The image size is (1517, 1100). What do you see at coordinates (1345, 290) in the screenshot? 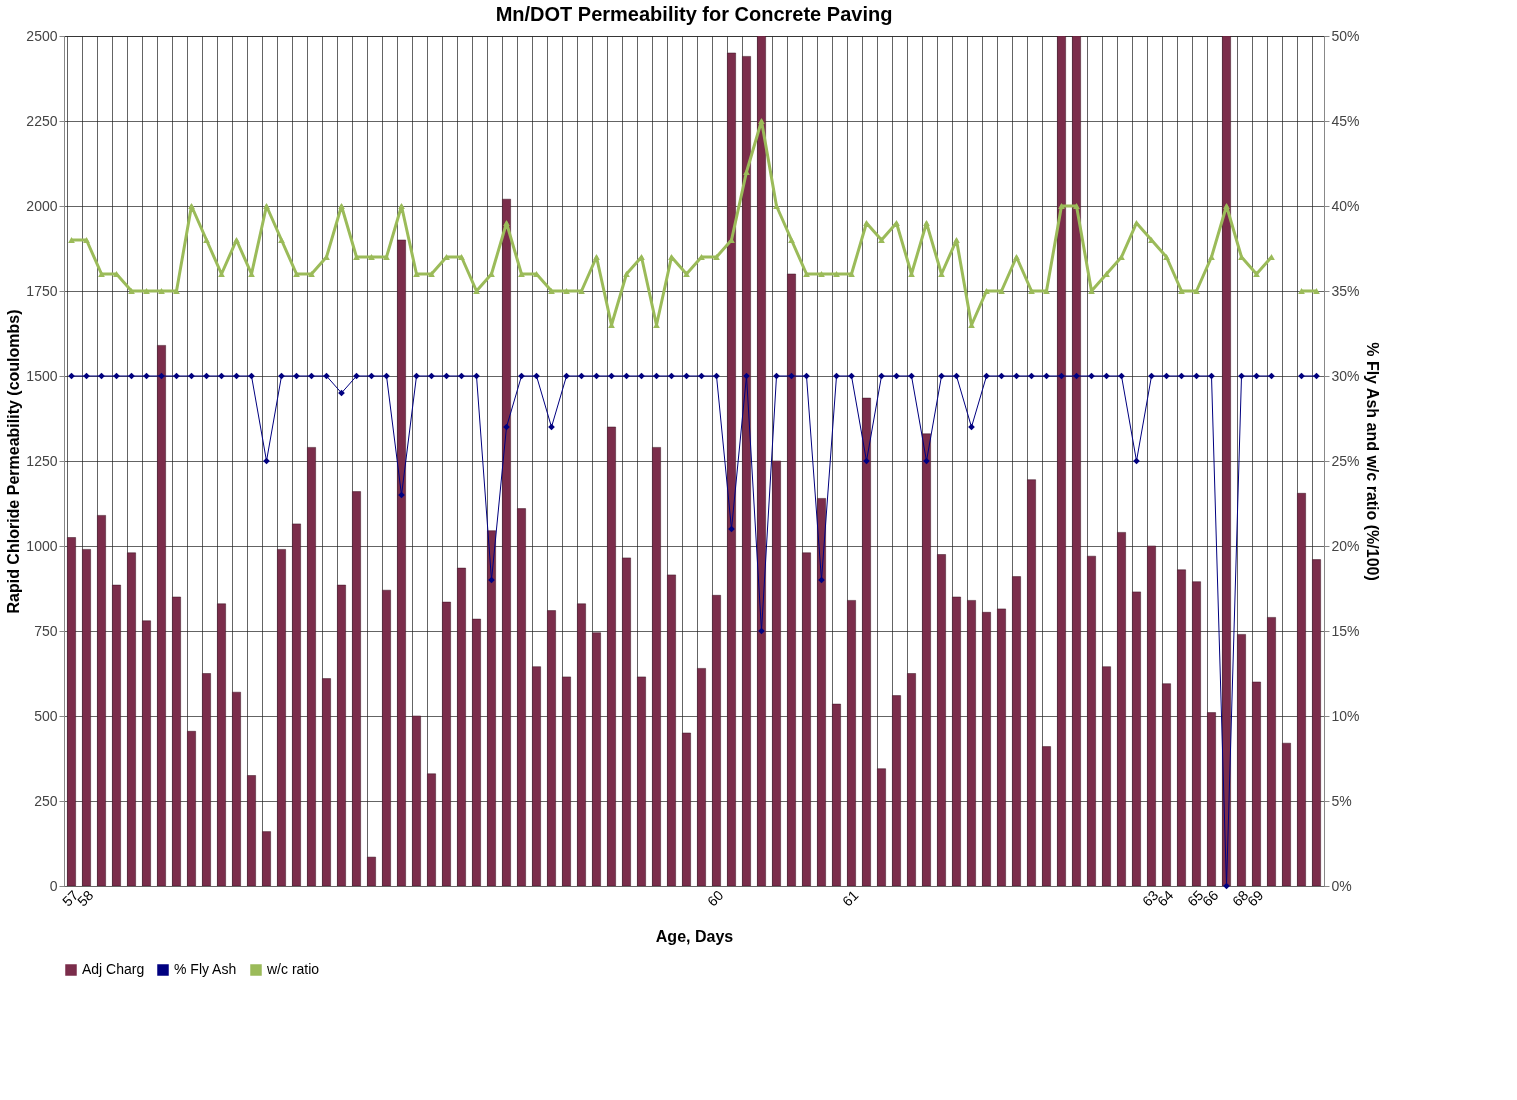
I see `y2-tick-label: 35%` at bounding box center [1345, 290].